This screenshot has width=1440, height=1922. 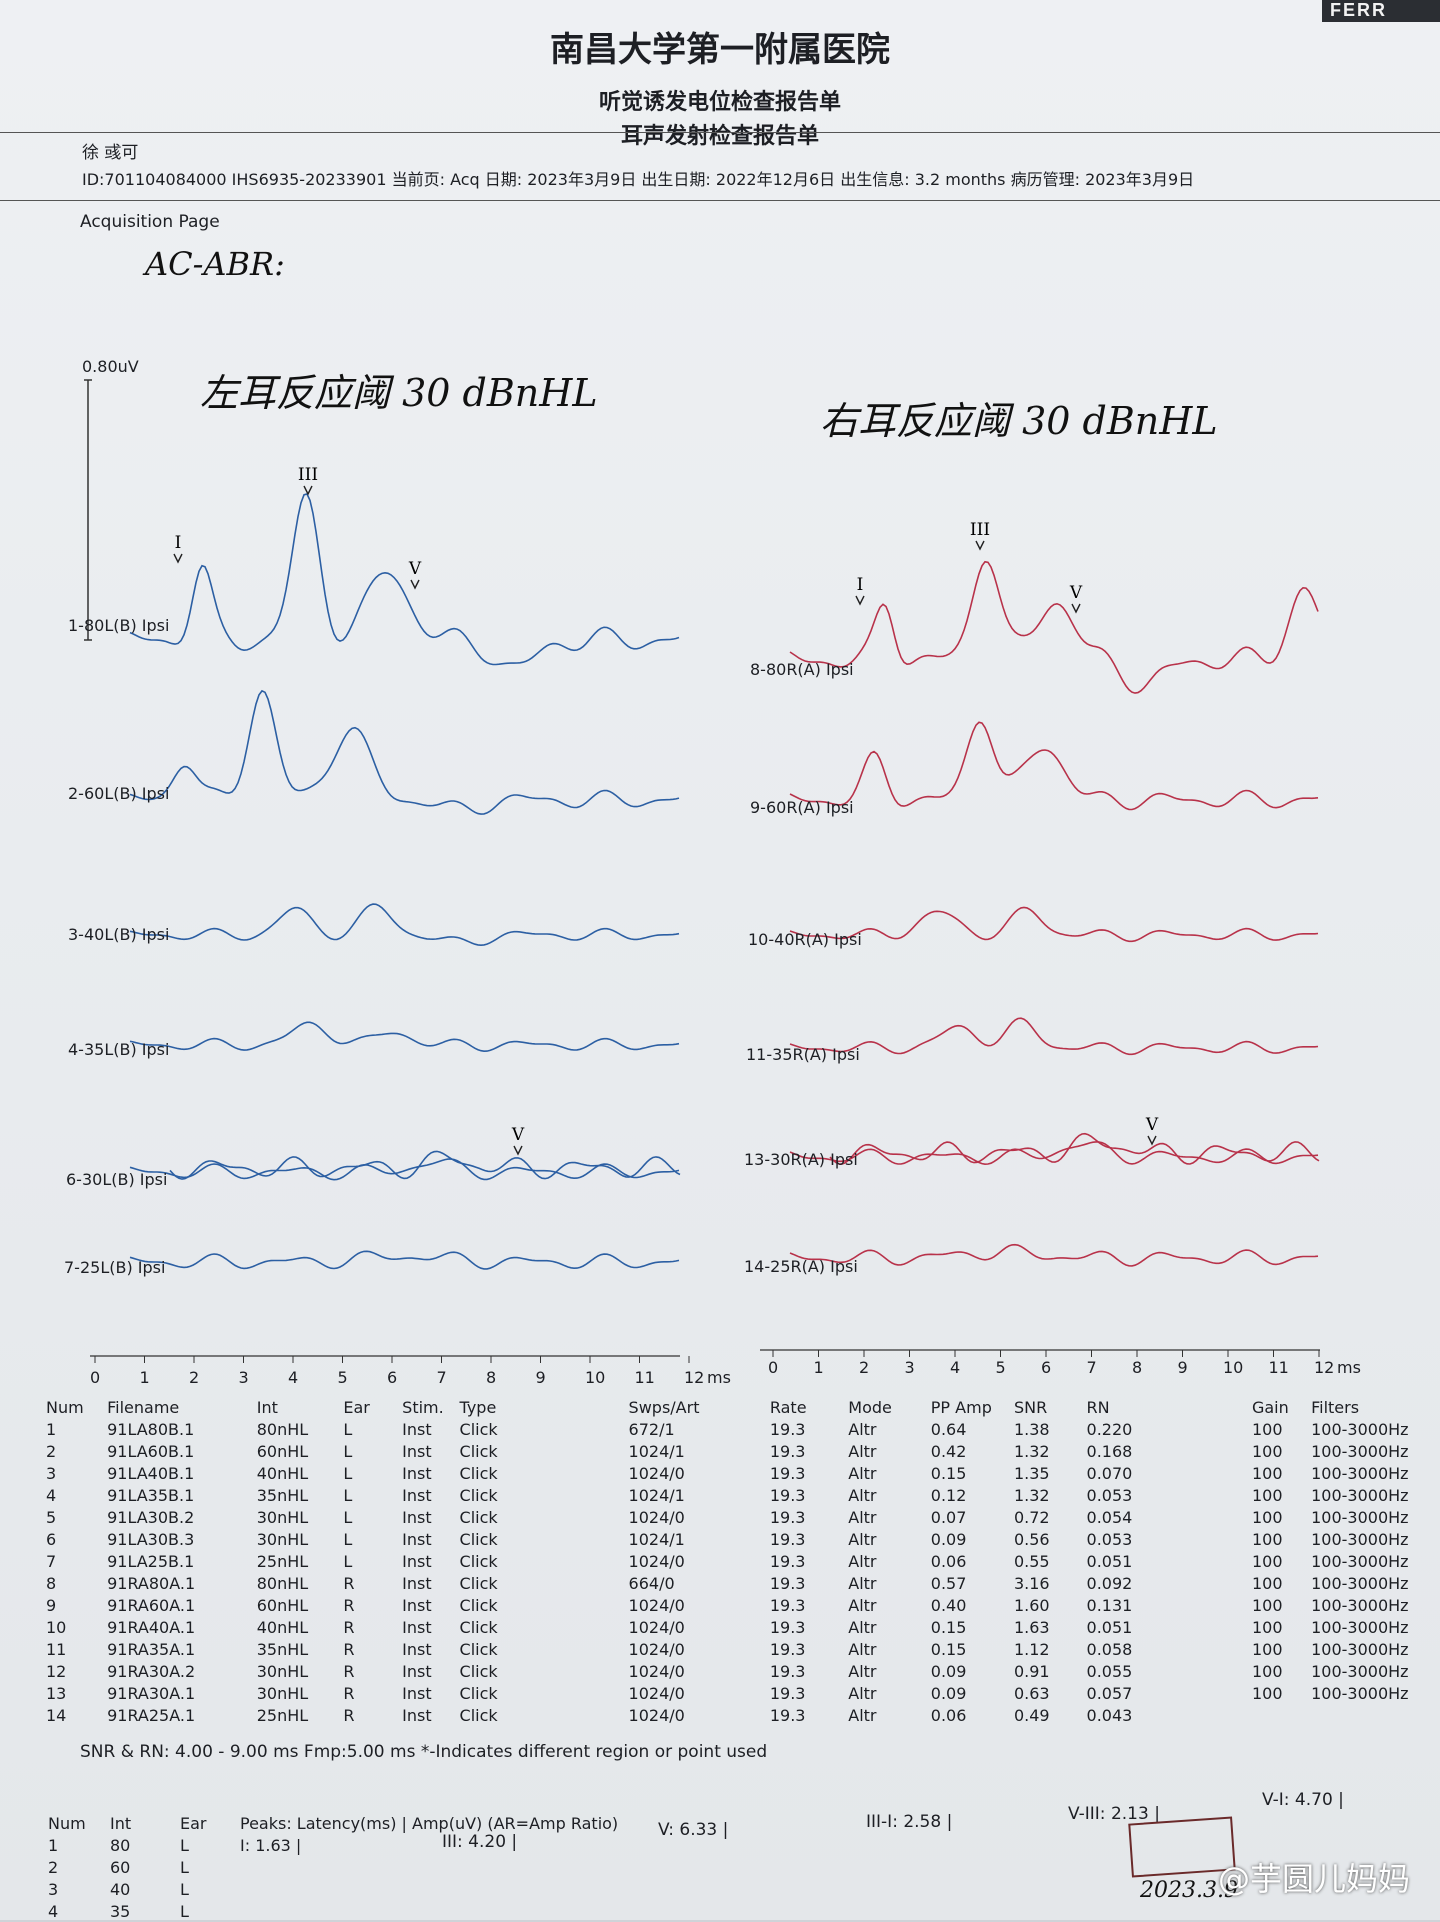 I want to click on trace-label-left-2: 2-60L(B) Ipsi, so click(x=119, y=793).